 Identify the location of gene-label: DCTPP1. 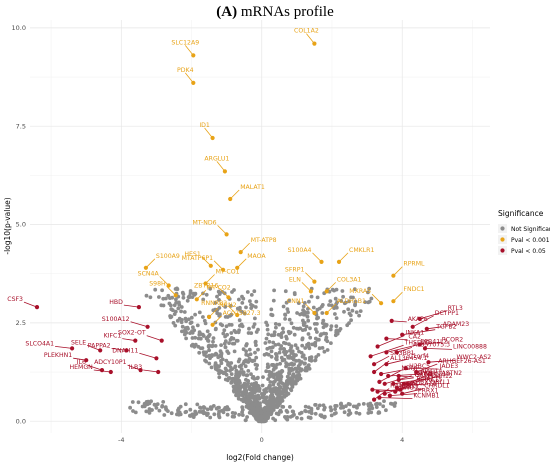
(447, 313).